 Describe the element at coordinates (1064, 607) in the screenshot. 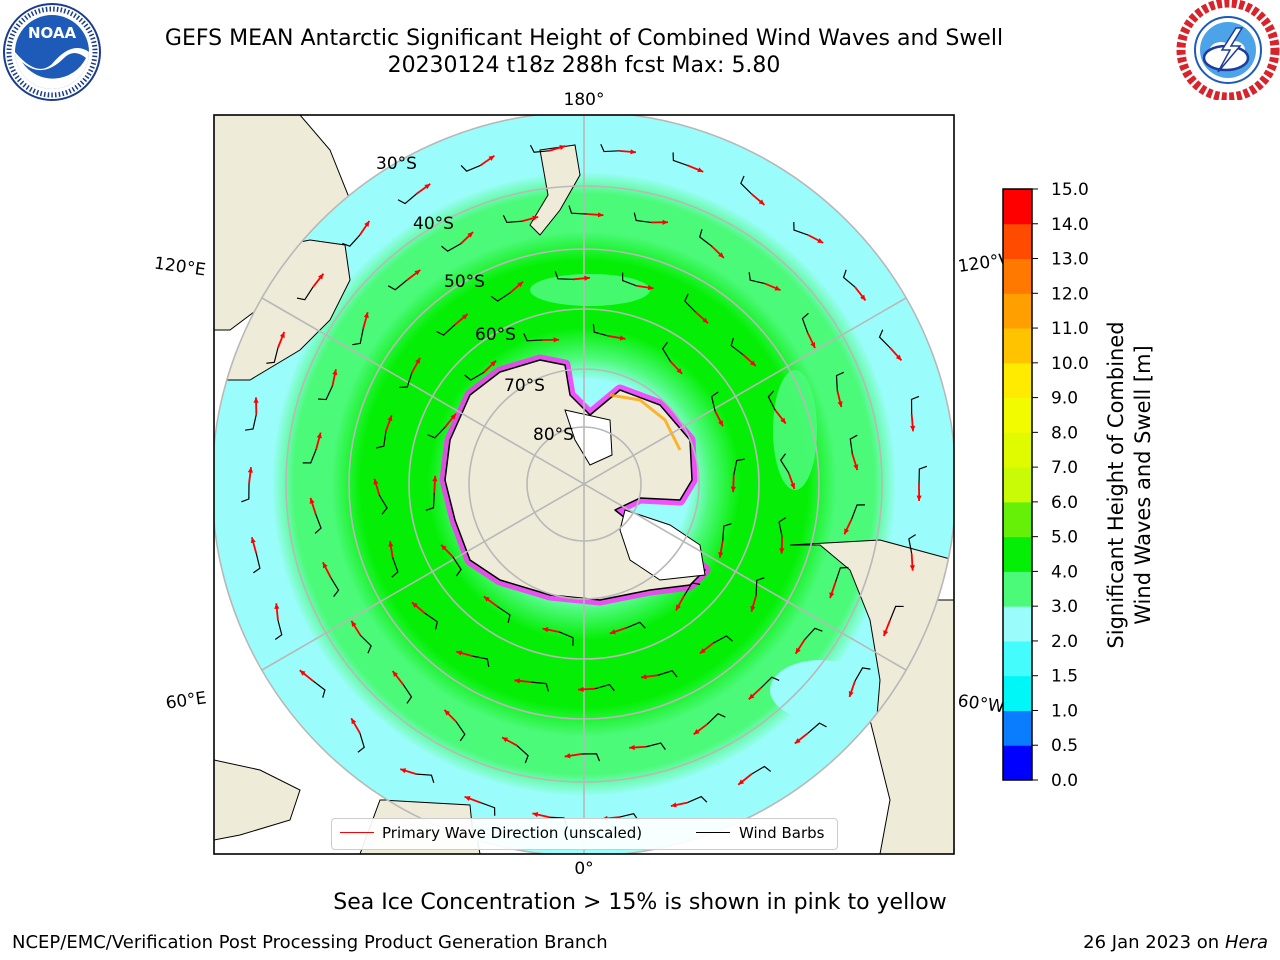

I see `colorbar-tick-label: 3.0` at that location.